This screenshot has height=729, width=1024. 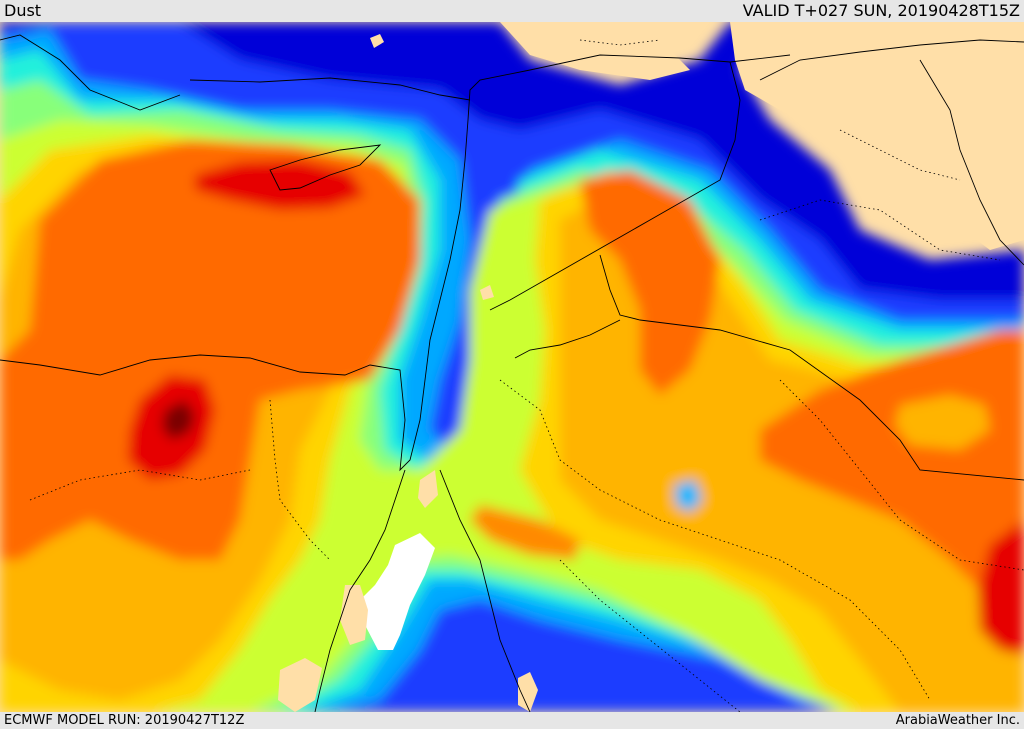 What do you see at coordinates (512, 11) in the screenshot?
I see `header-bar: Dust VALID T+027 SUN, 20190428T15Z` at bounding box center [512, 11].